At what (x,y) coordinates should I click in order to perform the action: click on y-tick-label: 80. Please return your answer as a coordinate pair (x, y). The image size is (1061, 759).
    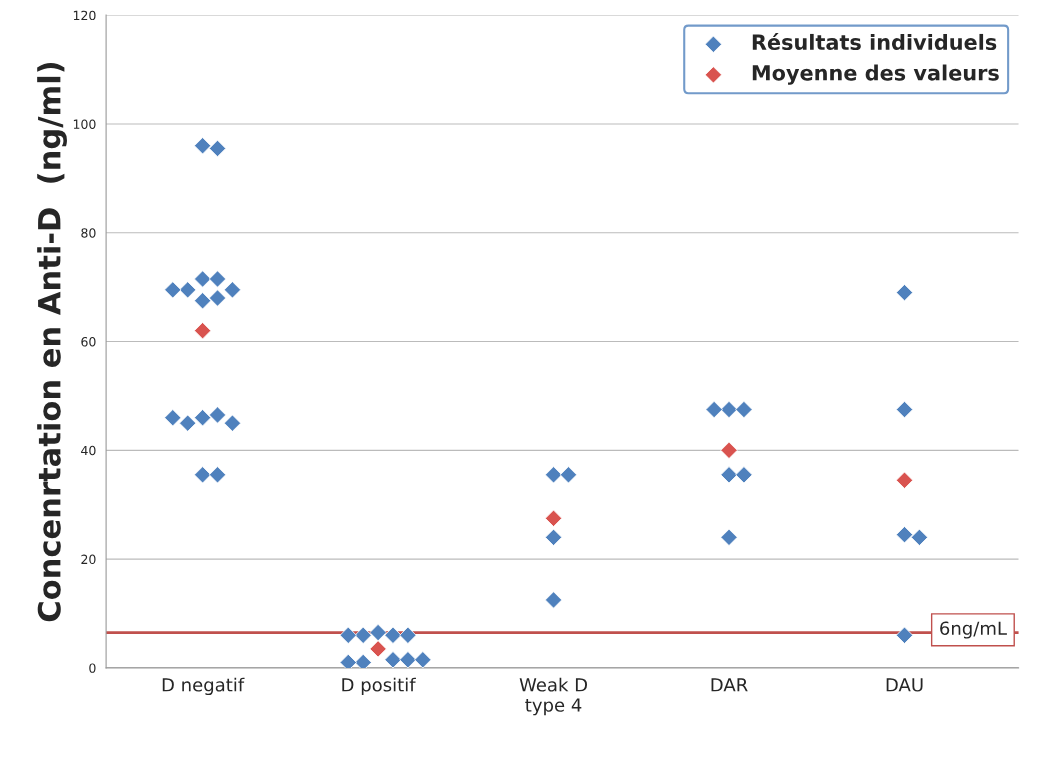
    Looking at the image, I should click on (88, 233).